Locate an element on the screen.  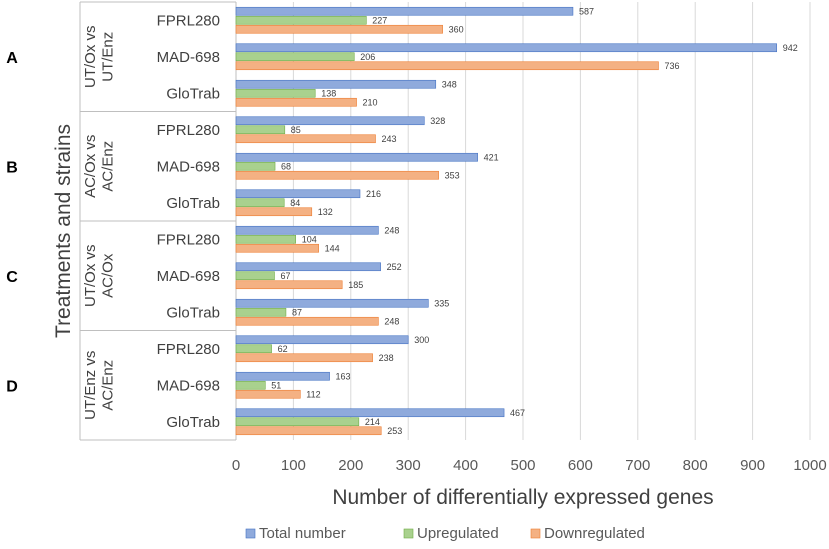
data-label: 132 is located at coordinates (325, 212).